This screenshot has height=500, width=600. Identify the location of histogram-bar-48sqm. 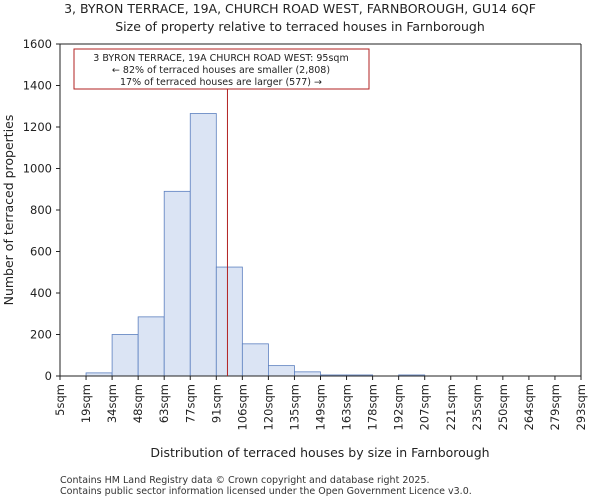
(151, 346).